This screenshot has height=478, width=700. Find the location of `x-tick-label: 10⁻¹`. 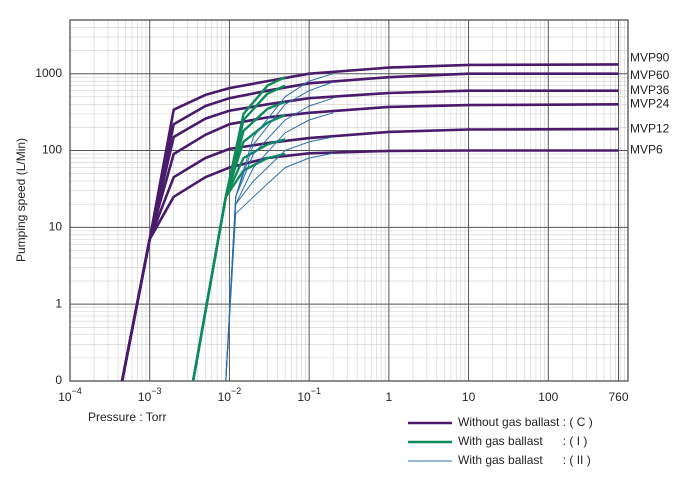

x-tick-label: 10⁻¹ is located at coordinates (309, 395).